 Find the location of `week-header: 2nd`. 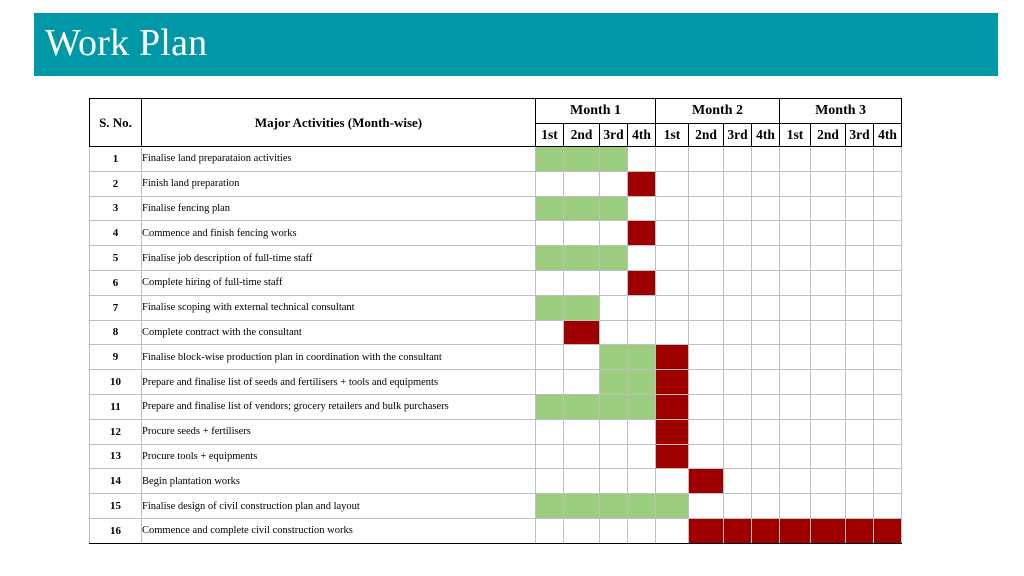

week-header: 2nd is located at coordinates (581, 135).